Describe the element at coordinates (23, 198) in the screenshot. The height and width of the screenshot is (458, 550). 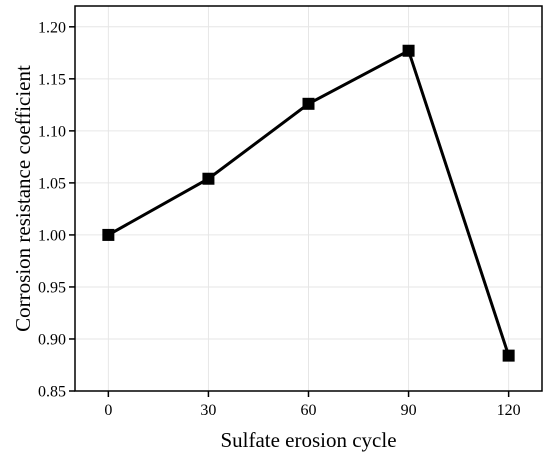
I see `y-axis-title: Corrosion resistance coefficient` at that location.